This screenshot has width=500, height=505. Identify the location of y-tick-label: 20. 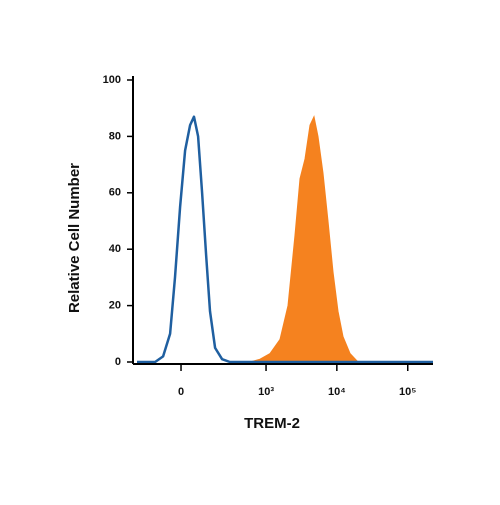
(115, 306).